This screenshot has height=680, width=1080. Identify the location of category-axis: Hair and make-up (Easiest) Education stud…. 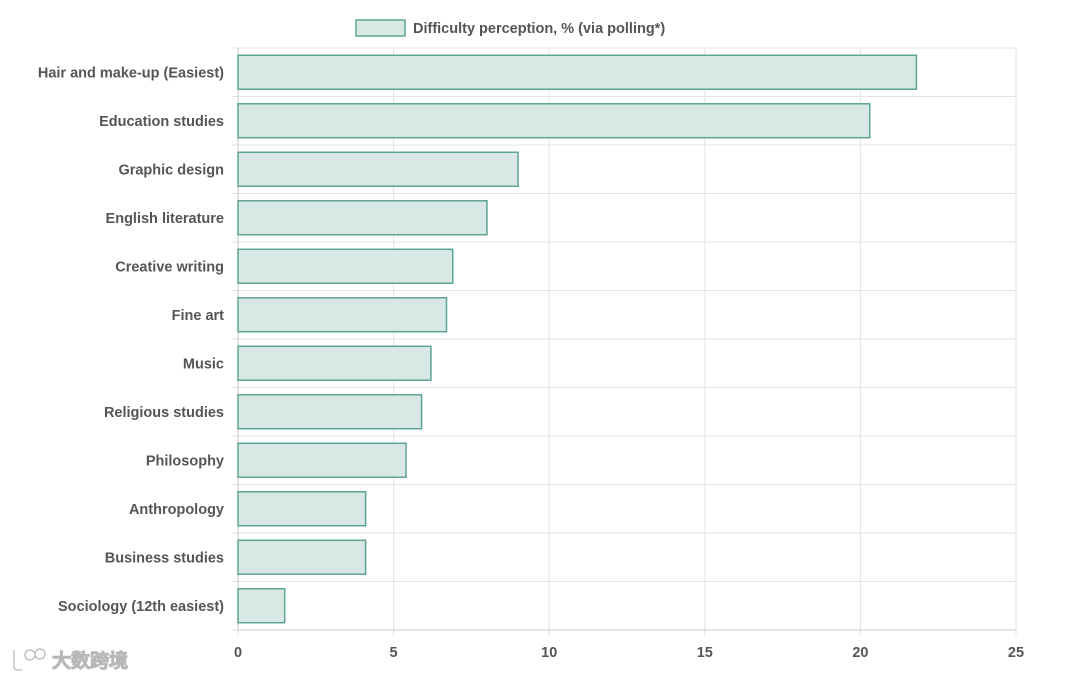
(131, 340).